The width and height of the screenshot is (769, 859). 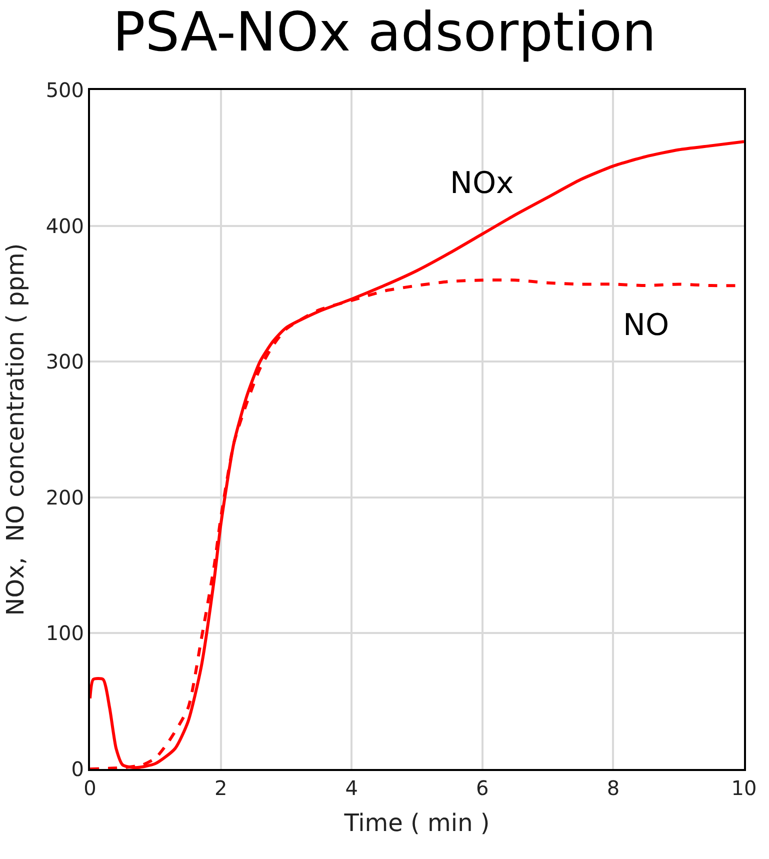 What do you see at coordinates (65, 633) in the screenshot?
I see `y-tick-label: 100` at bounding box center [65, 633].